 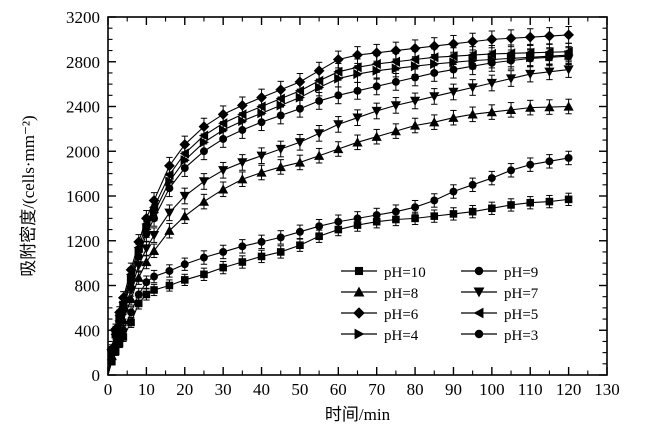 What do you see at coordinates (83, 107) in the screenshot?
I see `y-tick-label: 2400` at bounding box center [83, 107].